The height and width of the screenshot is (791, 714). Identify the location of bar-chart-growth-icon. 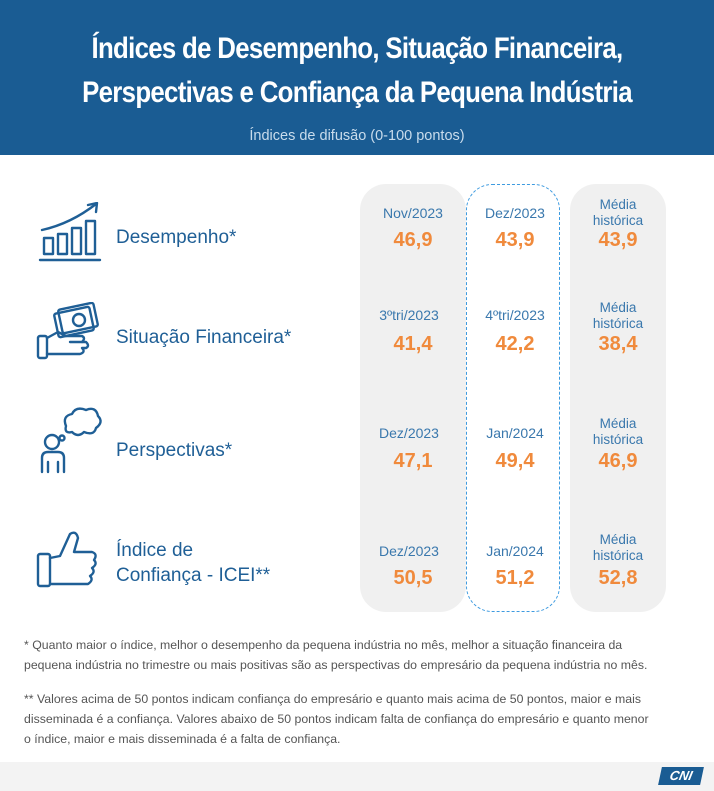
(70, 235).